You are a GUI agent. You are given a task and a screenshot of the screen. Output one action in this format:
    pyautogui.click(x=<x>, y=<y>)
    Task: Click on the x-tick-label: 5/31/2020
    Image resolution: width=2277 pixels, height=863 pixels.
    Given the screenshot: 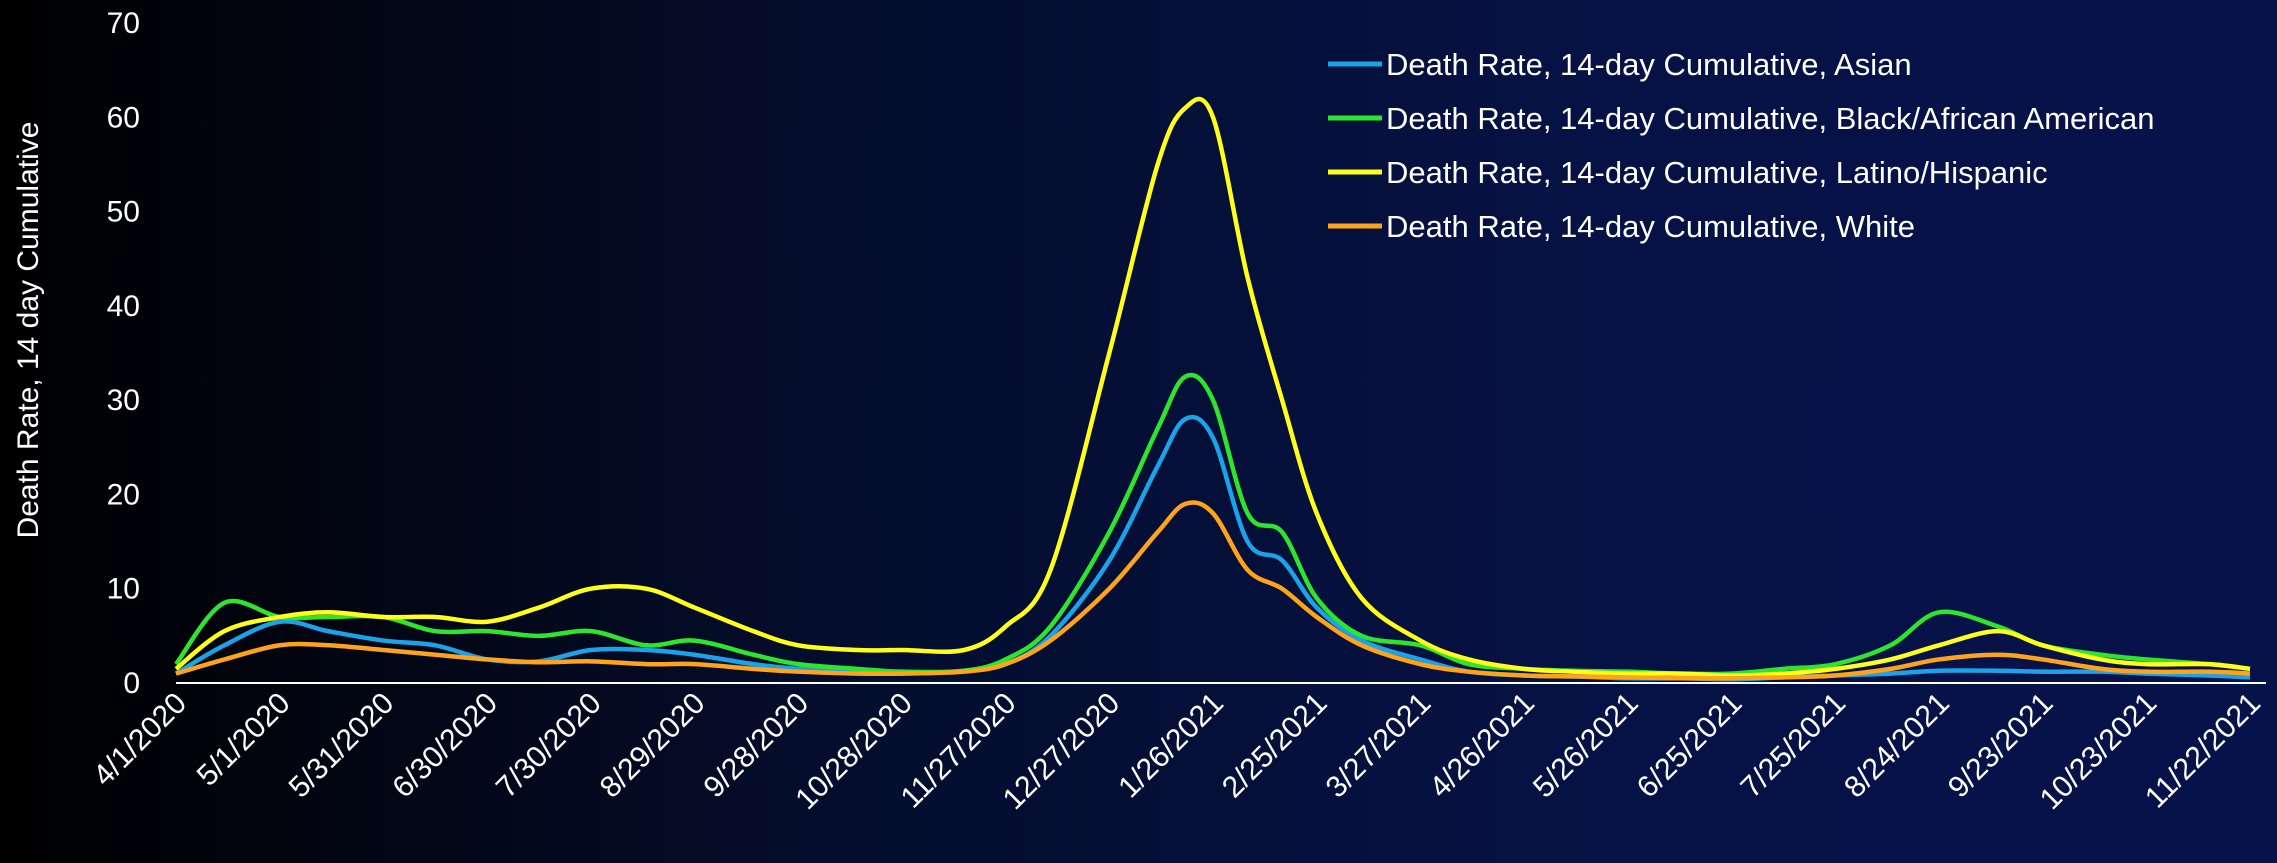 What is the action you would take?
    pyautogui.click(x=342, y=746)
    